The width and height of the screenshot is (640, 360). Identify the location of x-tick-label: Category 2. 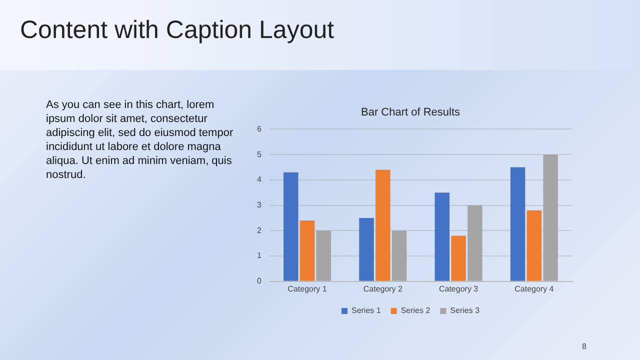
(383, 289).